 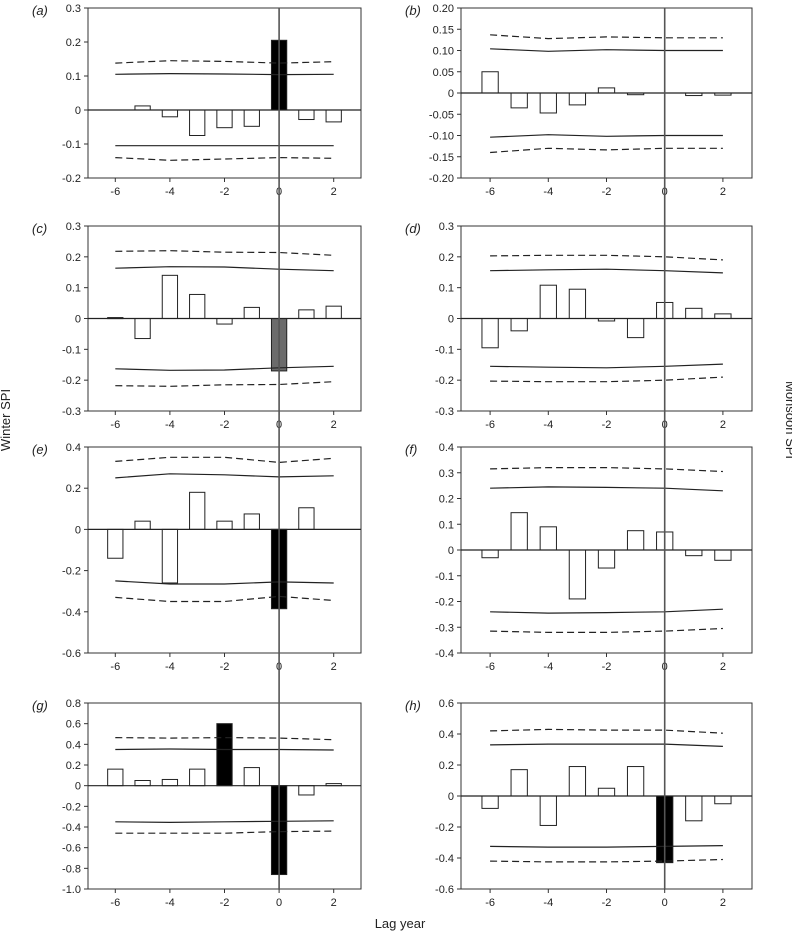 What do you see at coordinates (579, 803) in the screenshot?
I see `panel-h: -0.6 -0.4 -0.2 0 0.2 0.4 0.6 -6 -4 -2 0 2 (h)` at bounding box center [579, 803].